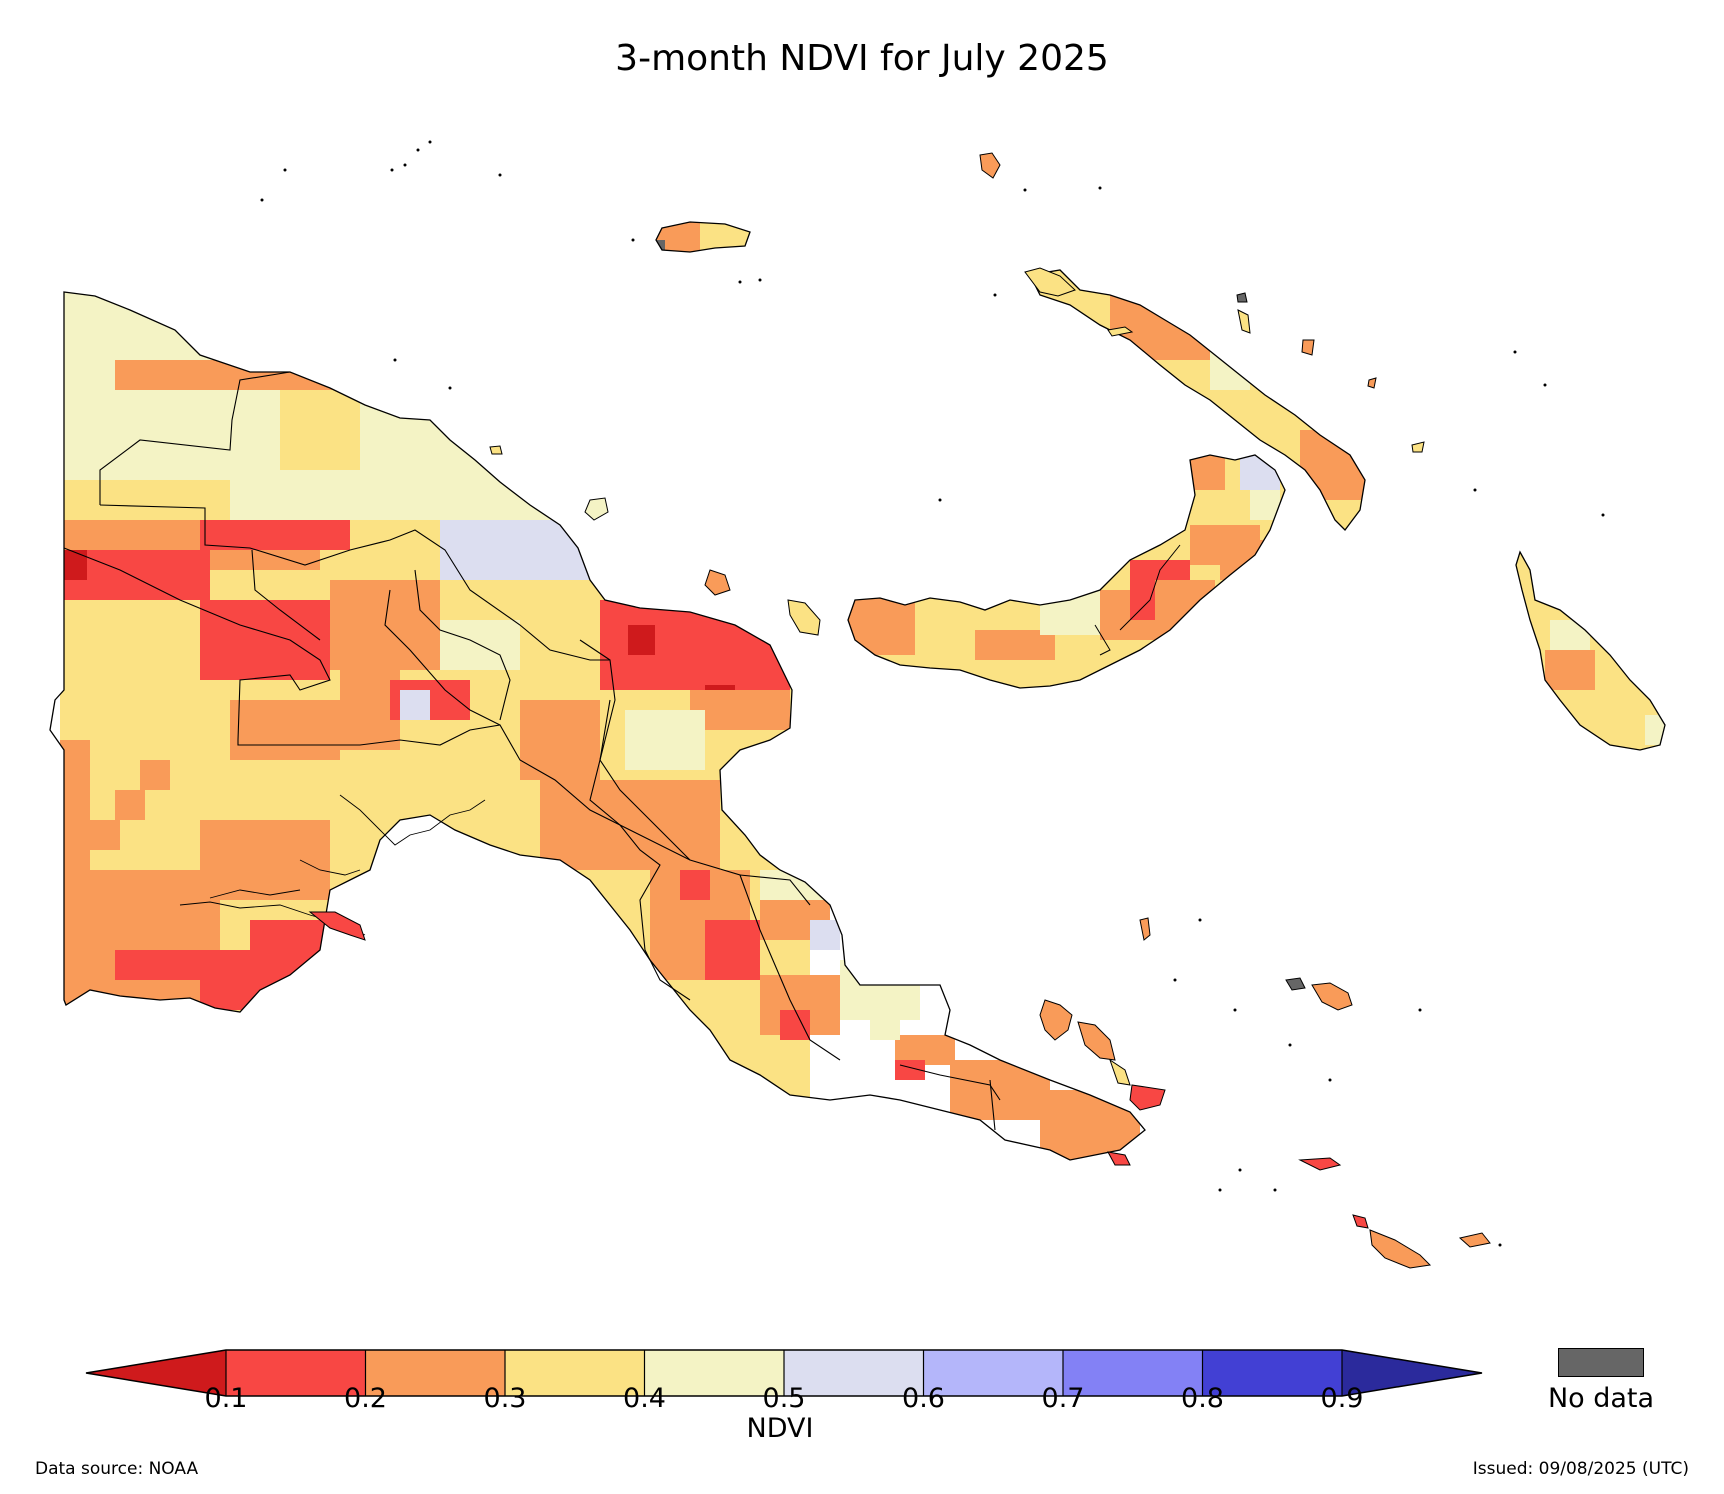  Describe the element at coordinates (1063, 1398) in the screenshot. I see `tick-label: 0.7` at that location.